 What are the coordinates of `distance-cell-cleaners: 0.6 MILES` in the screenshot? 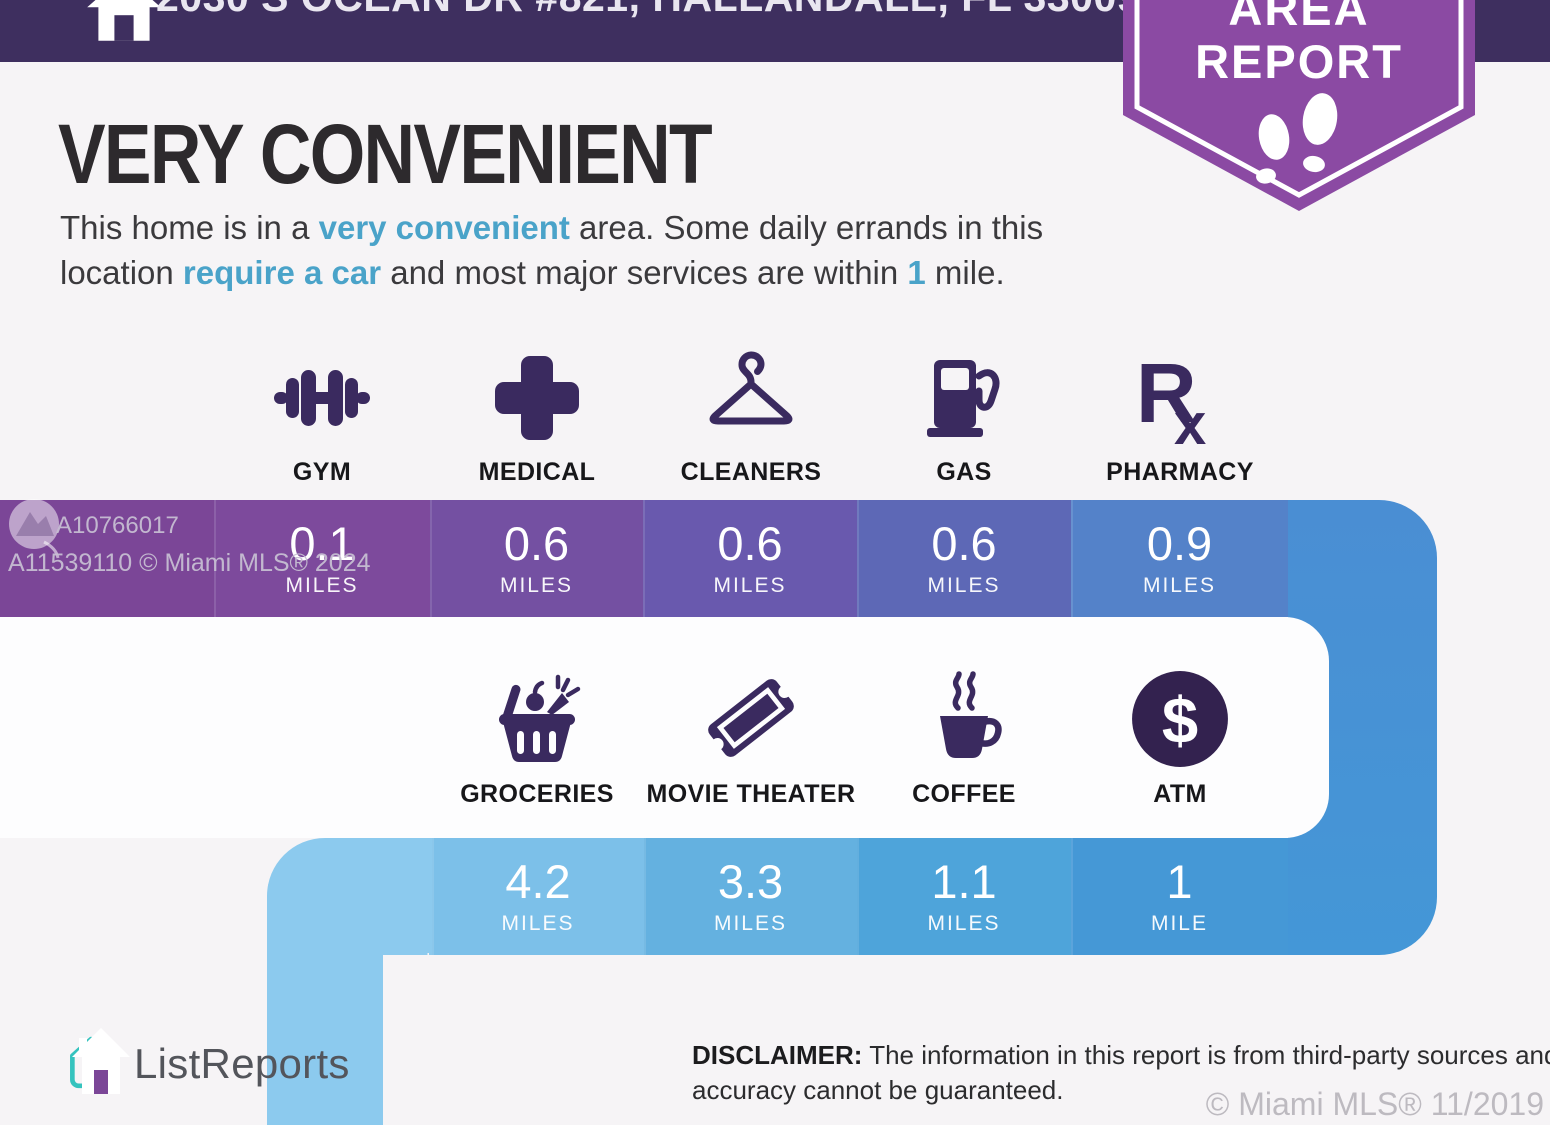 It's located at (750, 558).